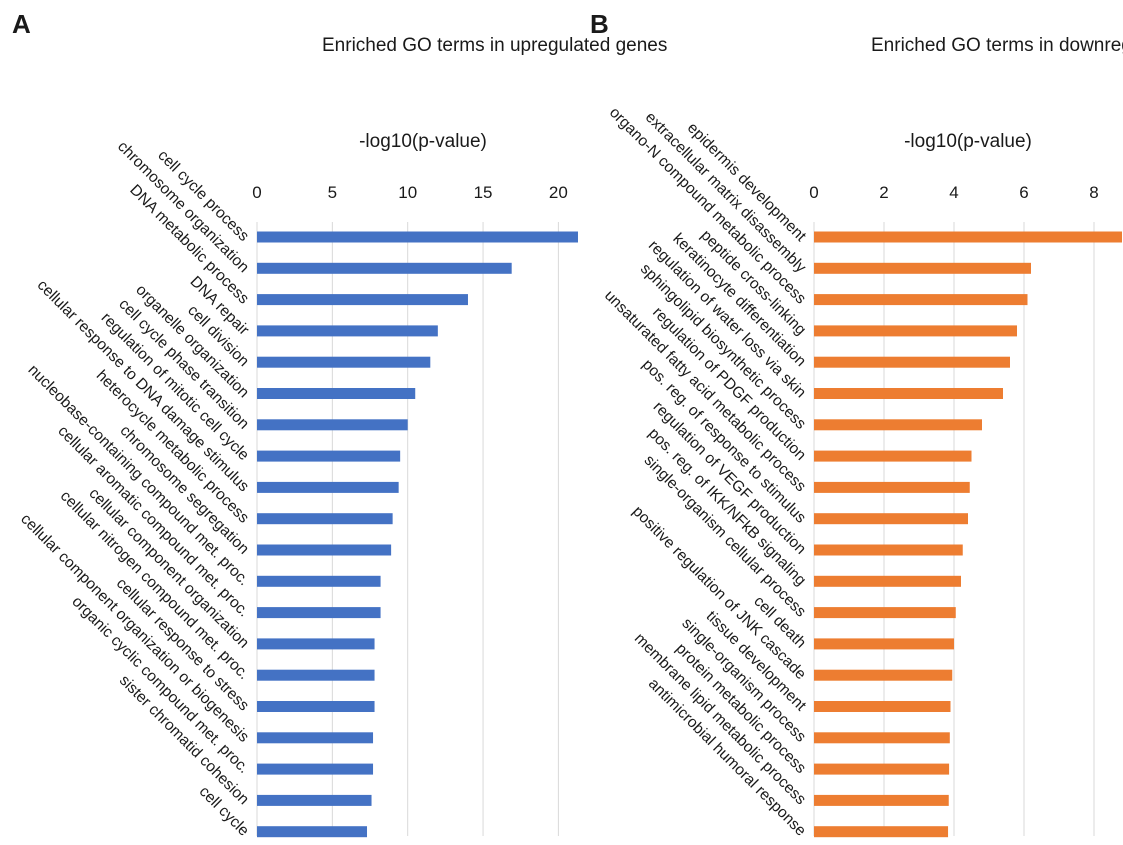 This screenshot has width=1123, height=845. I want to click on panel-1-tick-label-2: 4, so click(953, 192).